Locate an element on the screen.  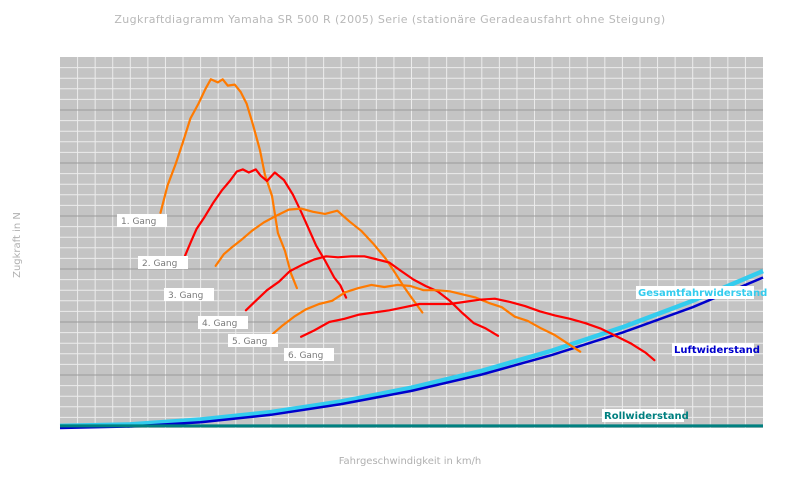
gear-label-text: 6. Gang is located at coordinates (305, 356).